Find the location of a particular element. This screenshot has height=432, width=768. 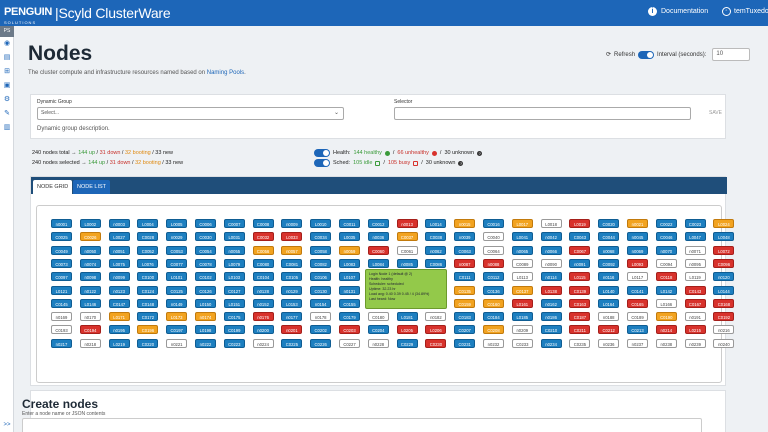

node-tile: C0137 is located at coordinates (522, 290).